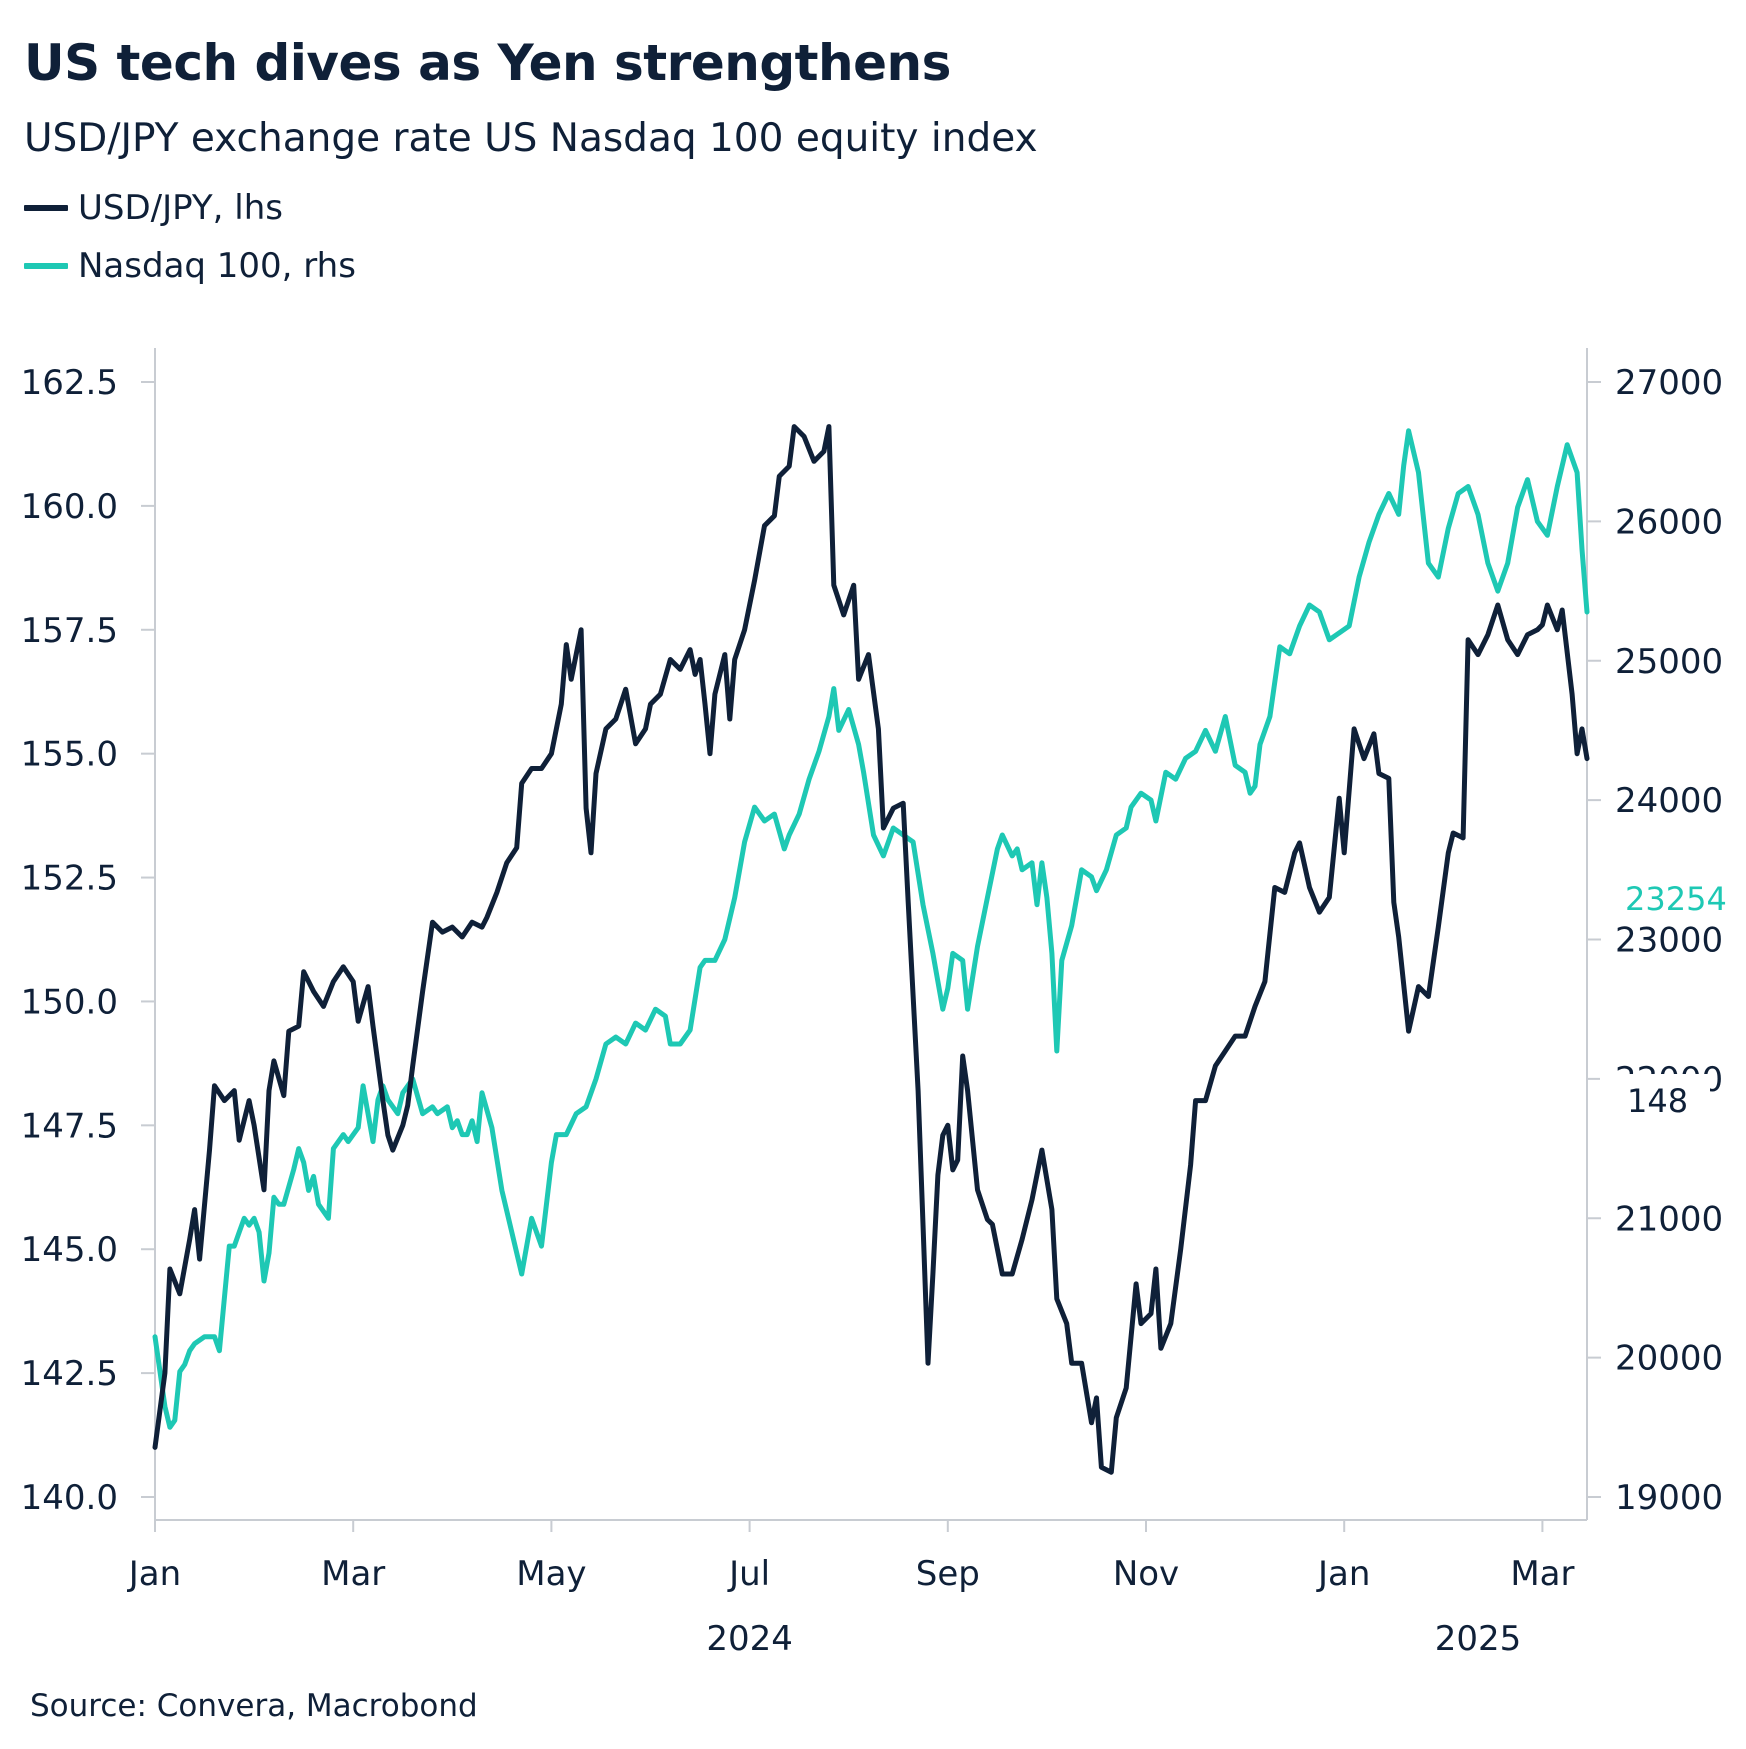 This screenshot has height=1749, width=1746. Describe the element at coordinates (69, 755) in the screenshot. I see `left-tick-label: 155.0` at that location.